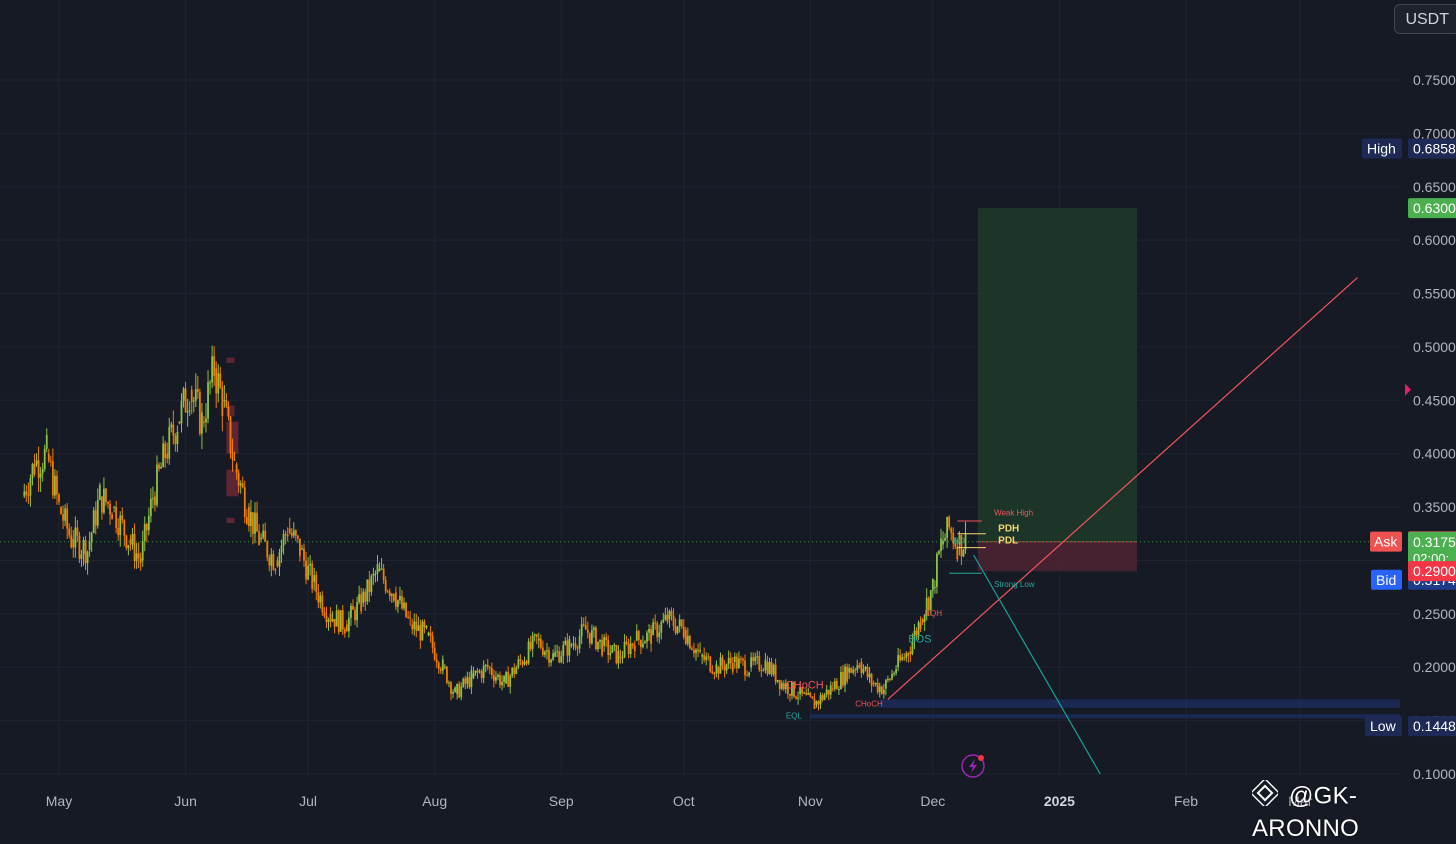 The height and width of the screenshot is (844, 1456). I want to click on profit-zone, so click(1057, 375).